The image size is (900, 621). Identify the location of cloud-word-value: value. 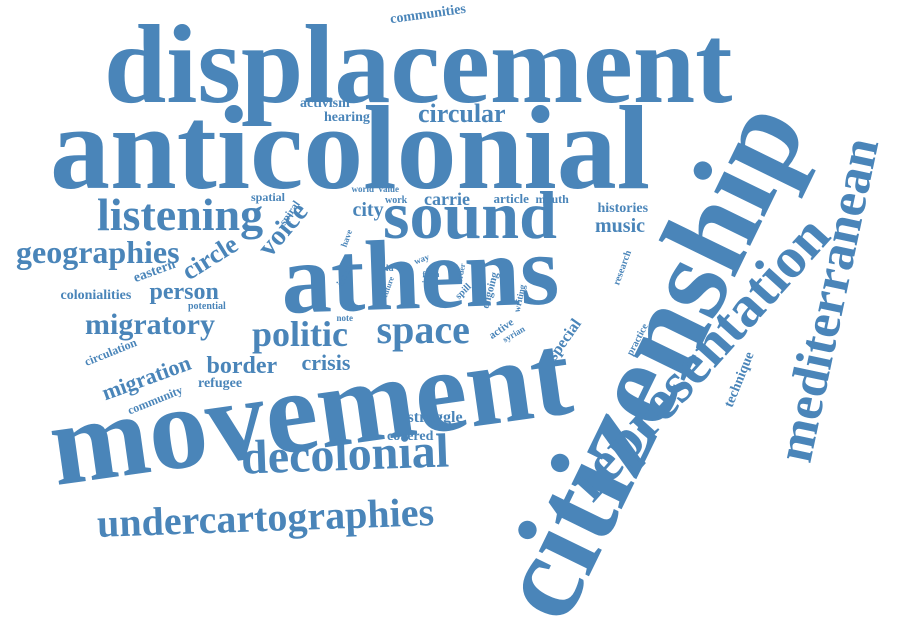
(389, 188).